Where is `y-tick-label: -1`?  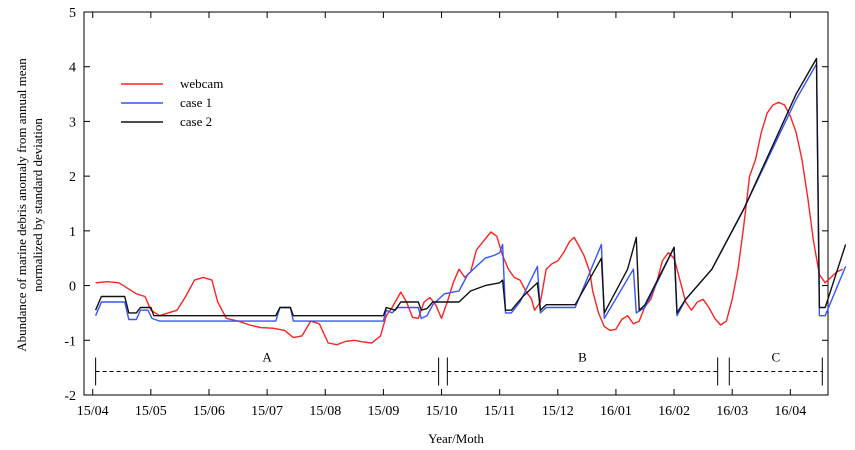
y-tick-label: -1 is located at coordinates (70, 341).